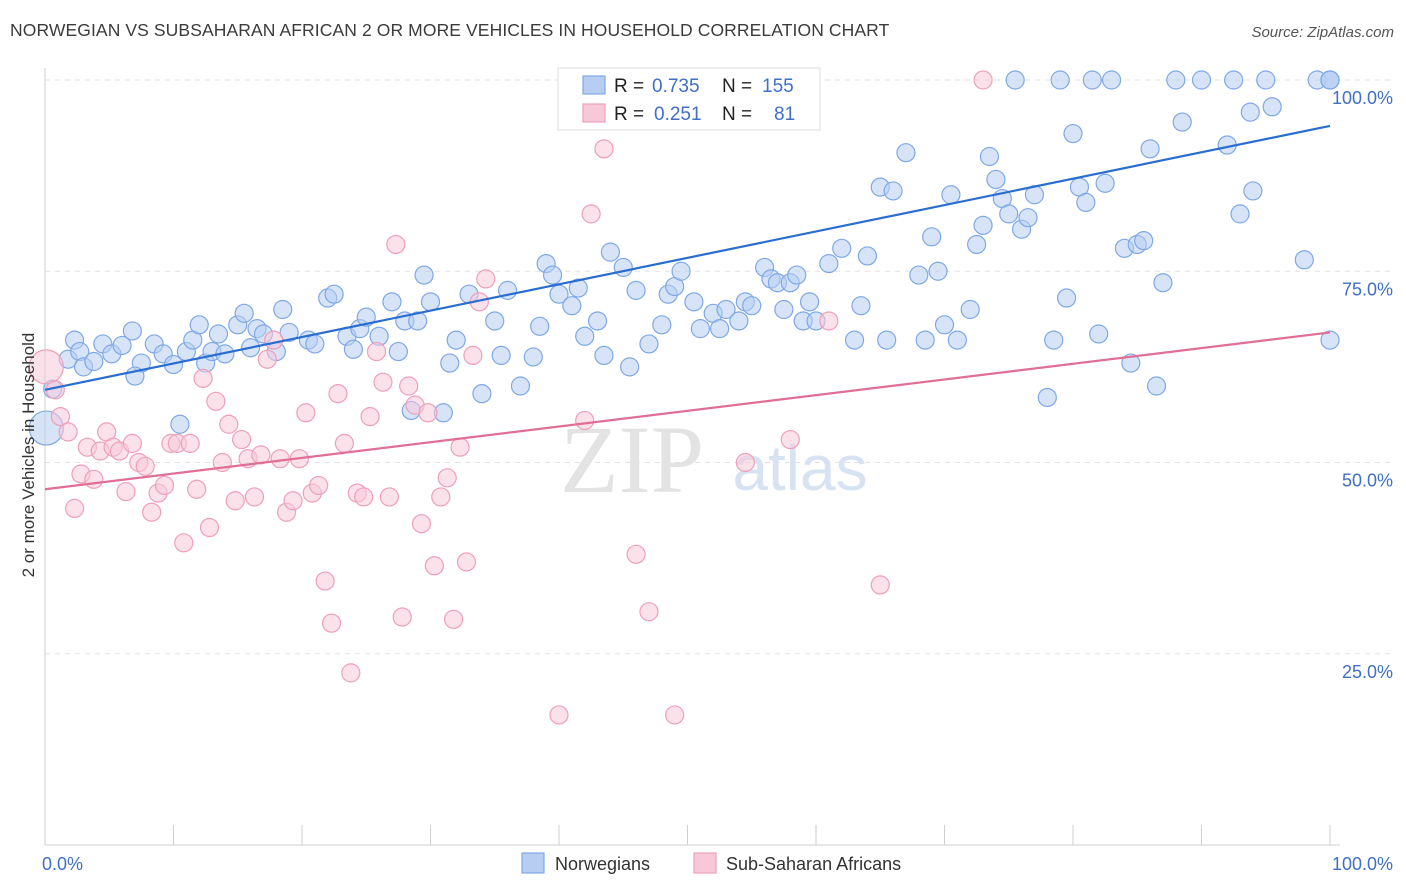 The height and width of the screenshot is (892, 1406). I want to click on y-axis-label: 2 or more Vehicles in Household, so click(28, 455).